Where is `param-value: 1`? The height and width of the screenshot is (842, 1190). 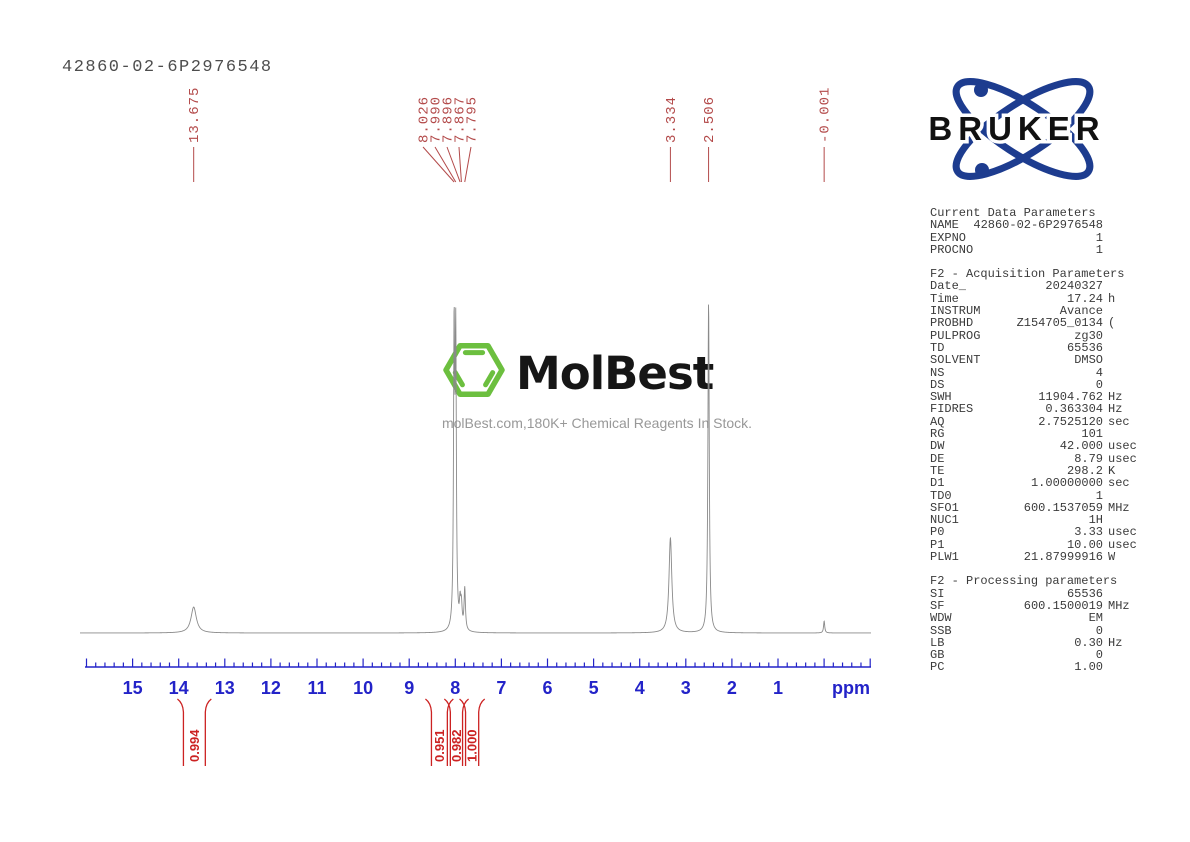
param-value: 1 is located at coordinates (1099, 249).